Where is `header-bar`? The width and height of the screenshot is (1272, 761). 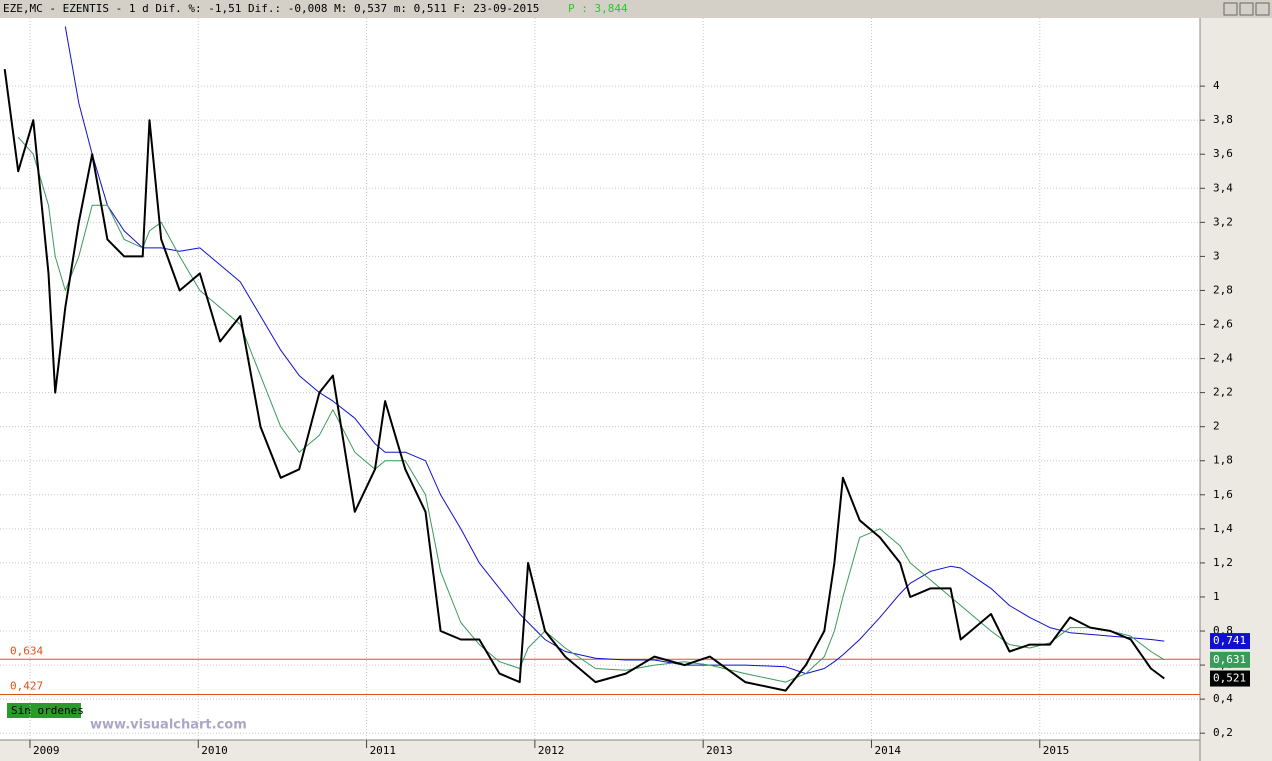
header-bar is located at coordinates (636, 9).